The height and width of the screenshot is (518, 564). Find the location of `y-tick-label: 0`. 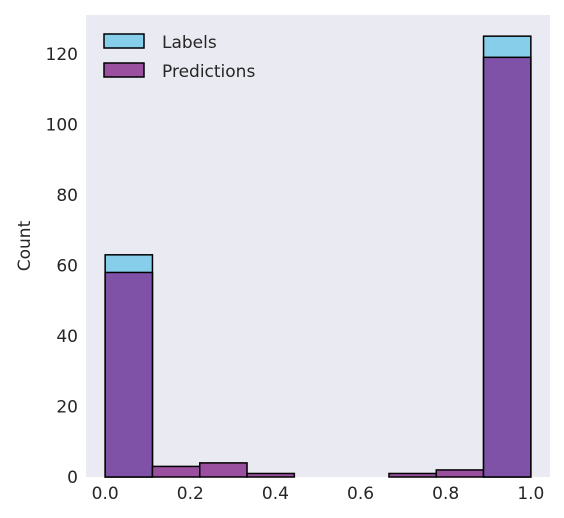

y-tick-label: 0 is located at coordinates (72, 478).